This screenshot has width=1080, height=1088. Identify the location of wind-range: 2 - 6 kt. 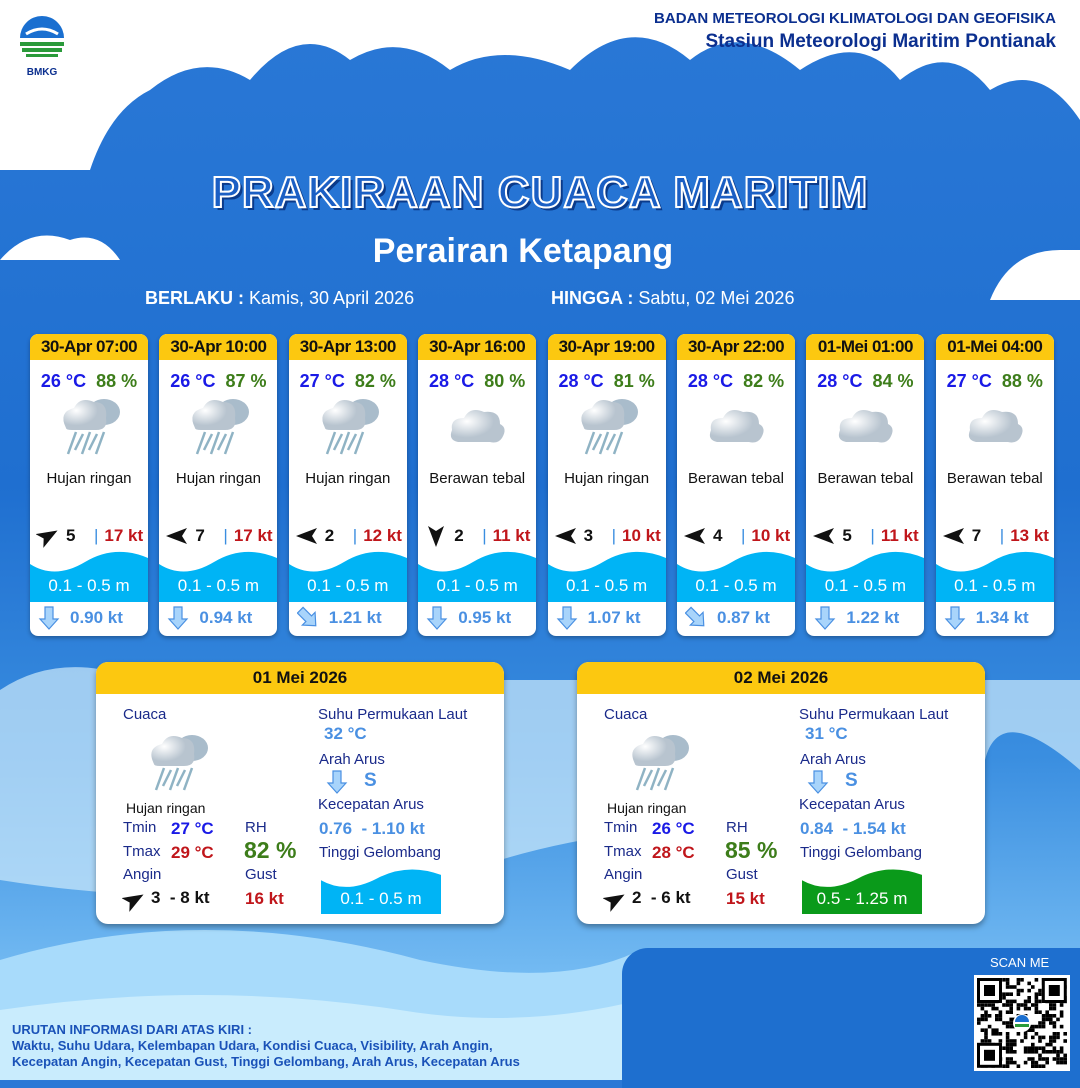
(661, 897).